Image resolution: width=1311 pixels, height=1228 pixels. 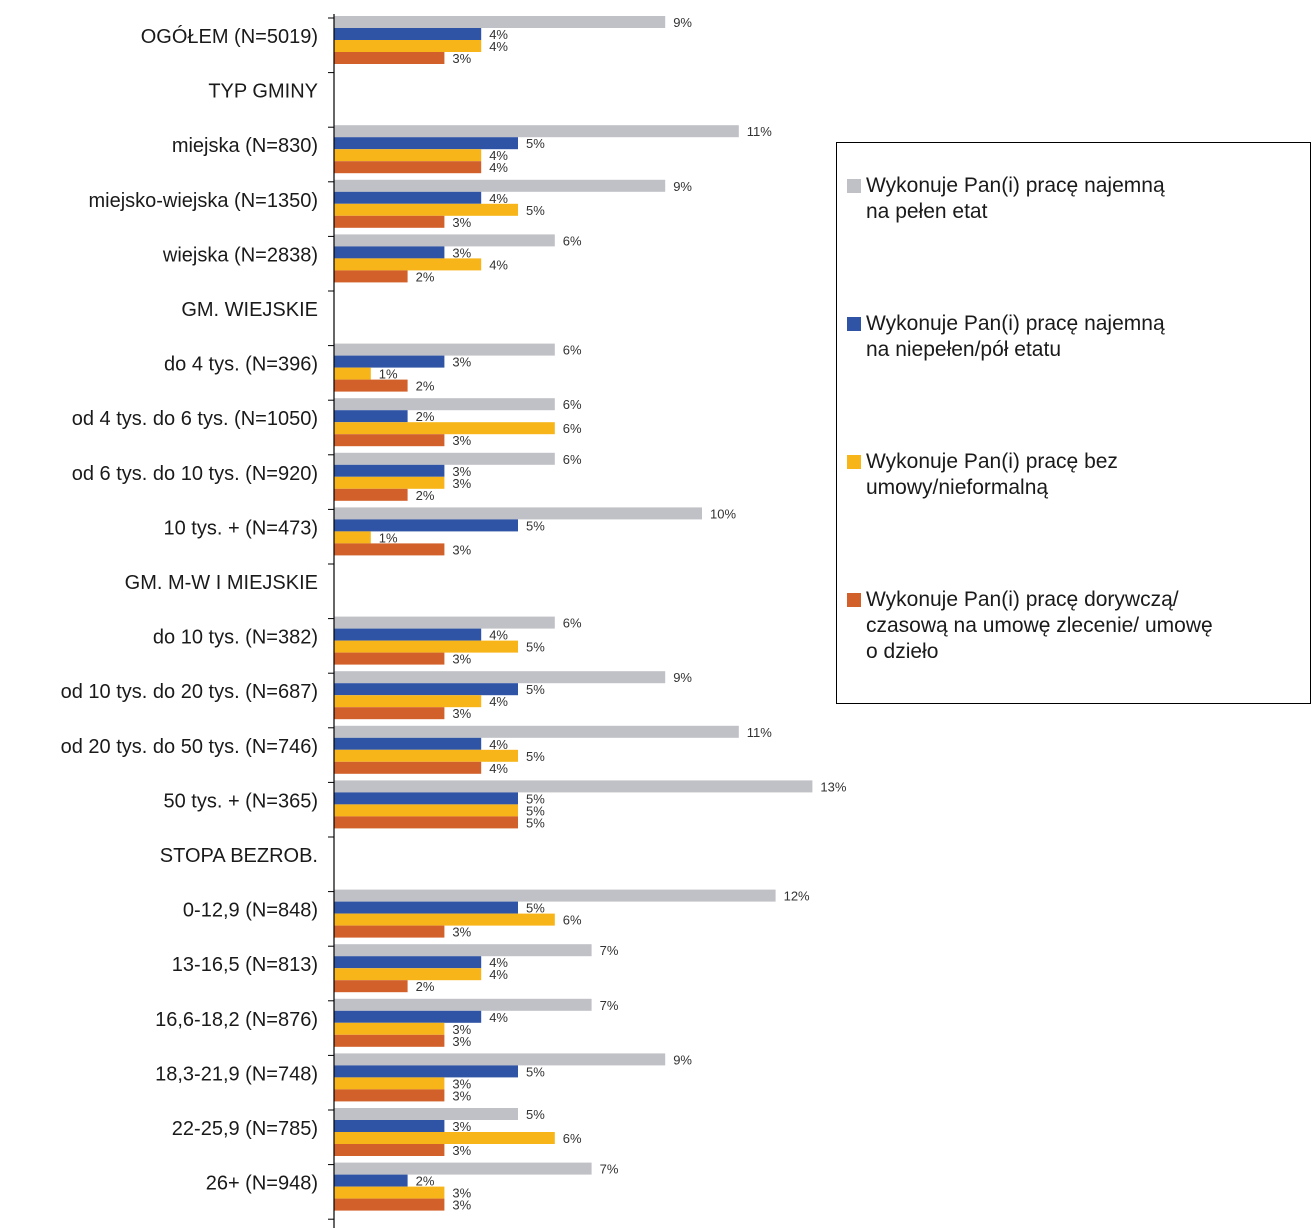 I want to click on category-label: 0-12,9 (N=848), so click(x=250, y=911).